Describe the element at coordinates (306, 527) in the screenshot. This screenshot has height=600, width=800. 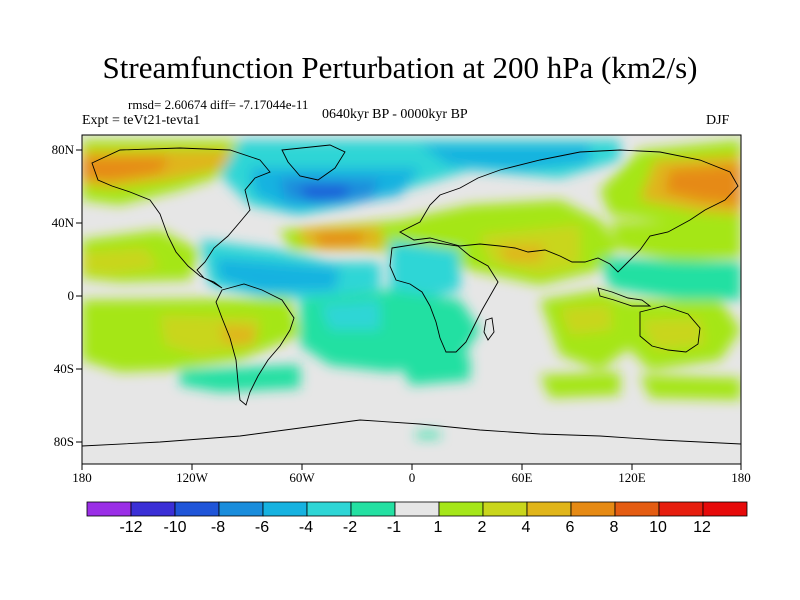
I see `colorbar-label: -4` at that location.